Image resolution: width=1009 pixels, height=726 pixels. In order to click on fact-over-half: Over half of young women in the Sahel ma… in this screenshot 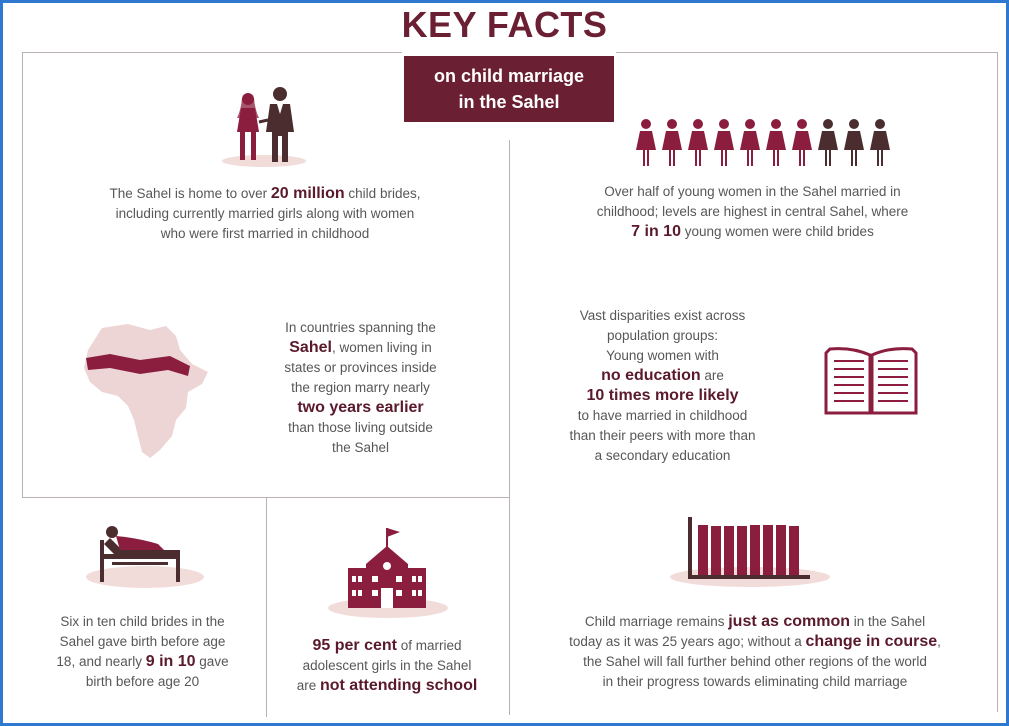, I will do `click(752, 212)`.